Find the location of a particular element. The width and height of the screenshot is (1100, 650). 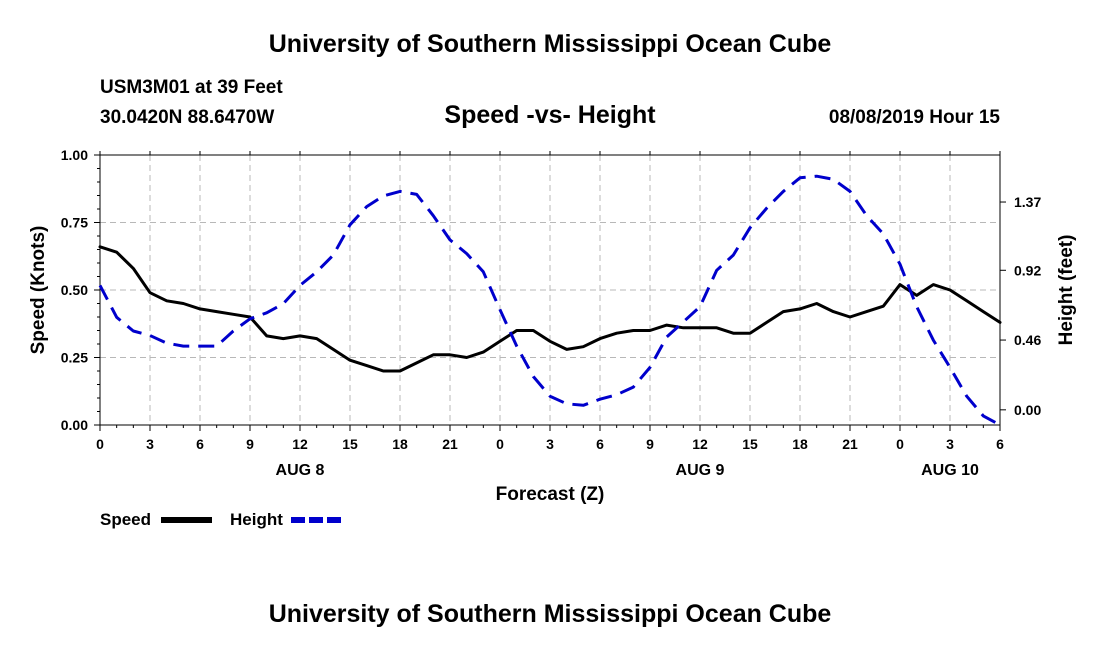

right-tick-label: 1.37 is located at coordinates (1027, 202).